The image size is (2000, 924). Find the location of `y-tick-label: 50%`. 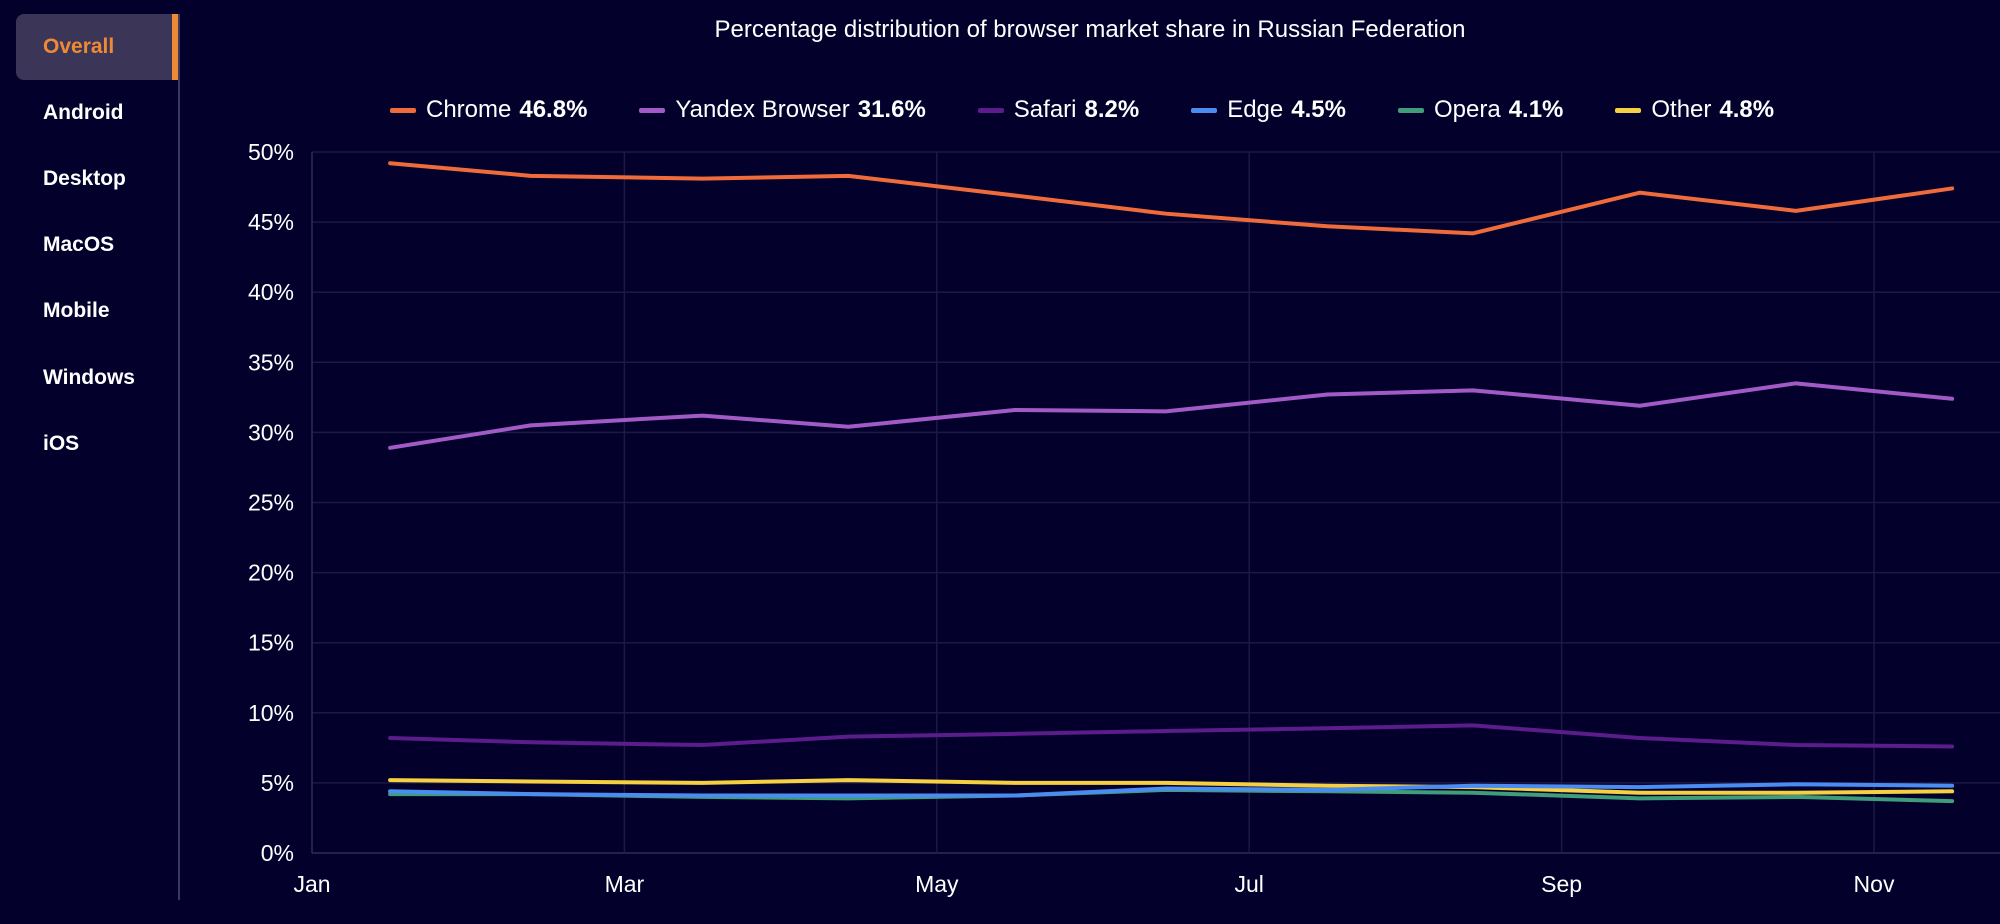

y-tick-label: 50% is located at coordinates (271, 152).